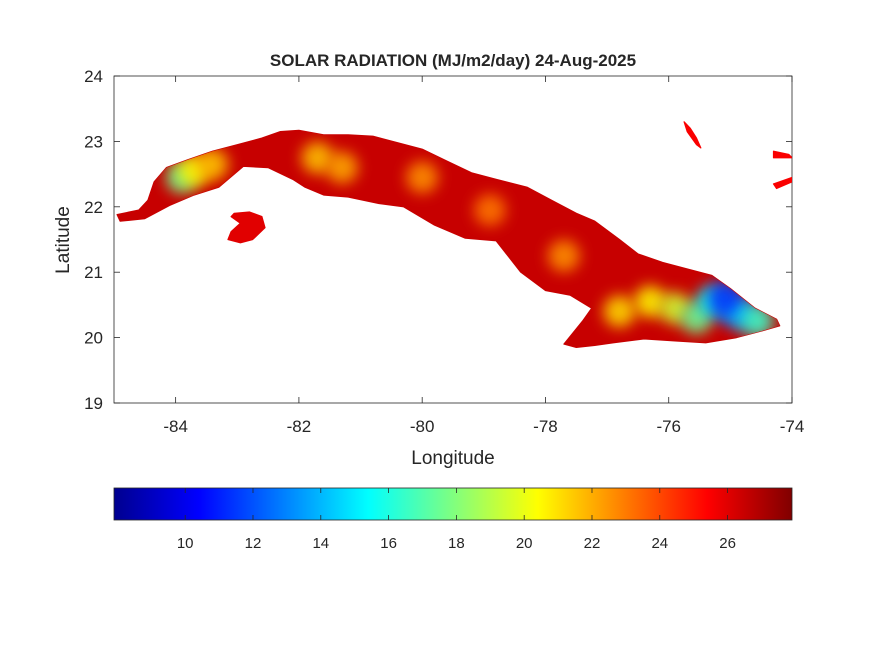  Describe the element at coordinates (299, 426) in the screenshot. I see `x-tick-label: -82` at that location.